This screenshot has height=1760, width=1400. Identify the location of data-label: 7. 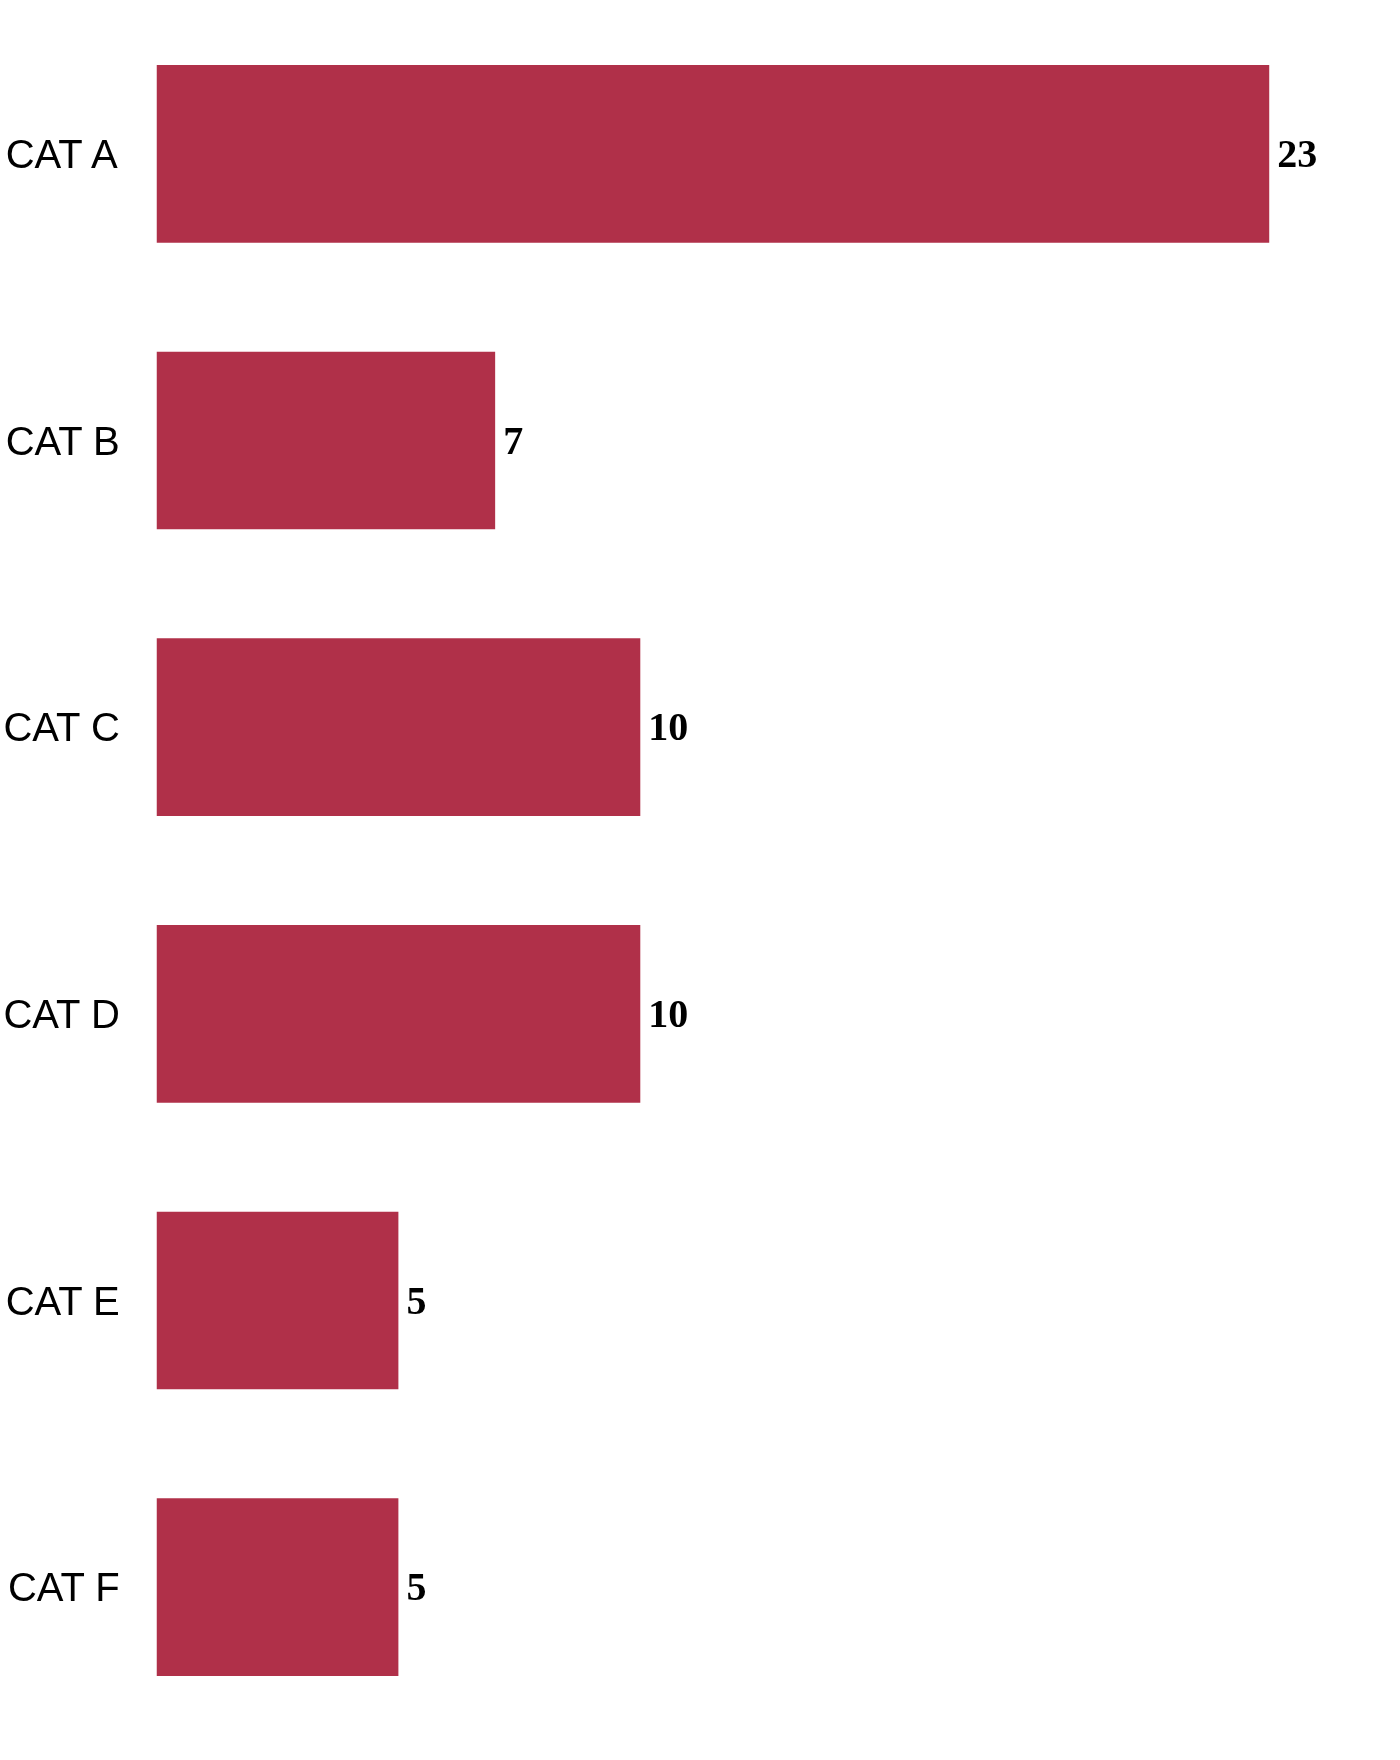
(513, 440).